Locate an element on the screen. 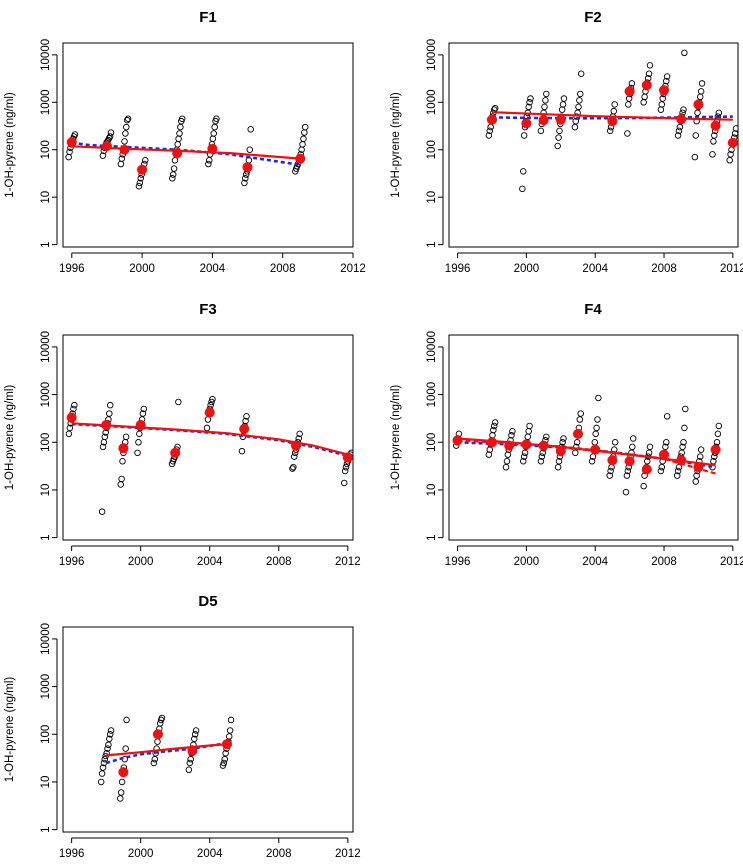  panel-title: F1 is located at coordinates (208, 17).